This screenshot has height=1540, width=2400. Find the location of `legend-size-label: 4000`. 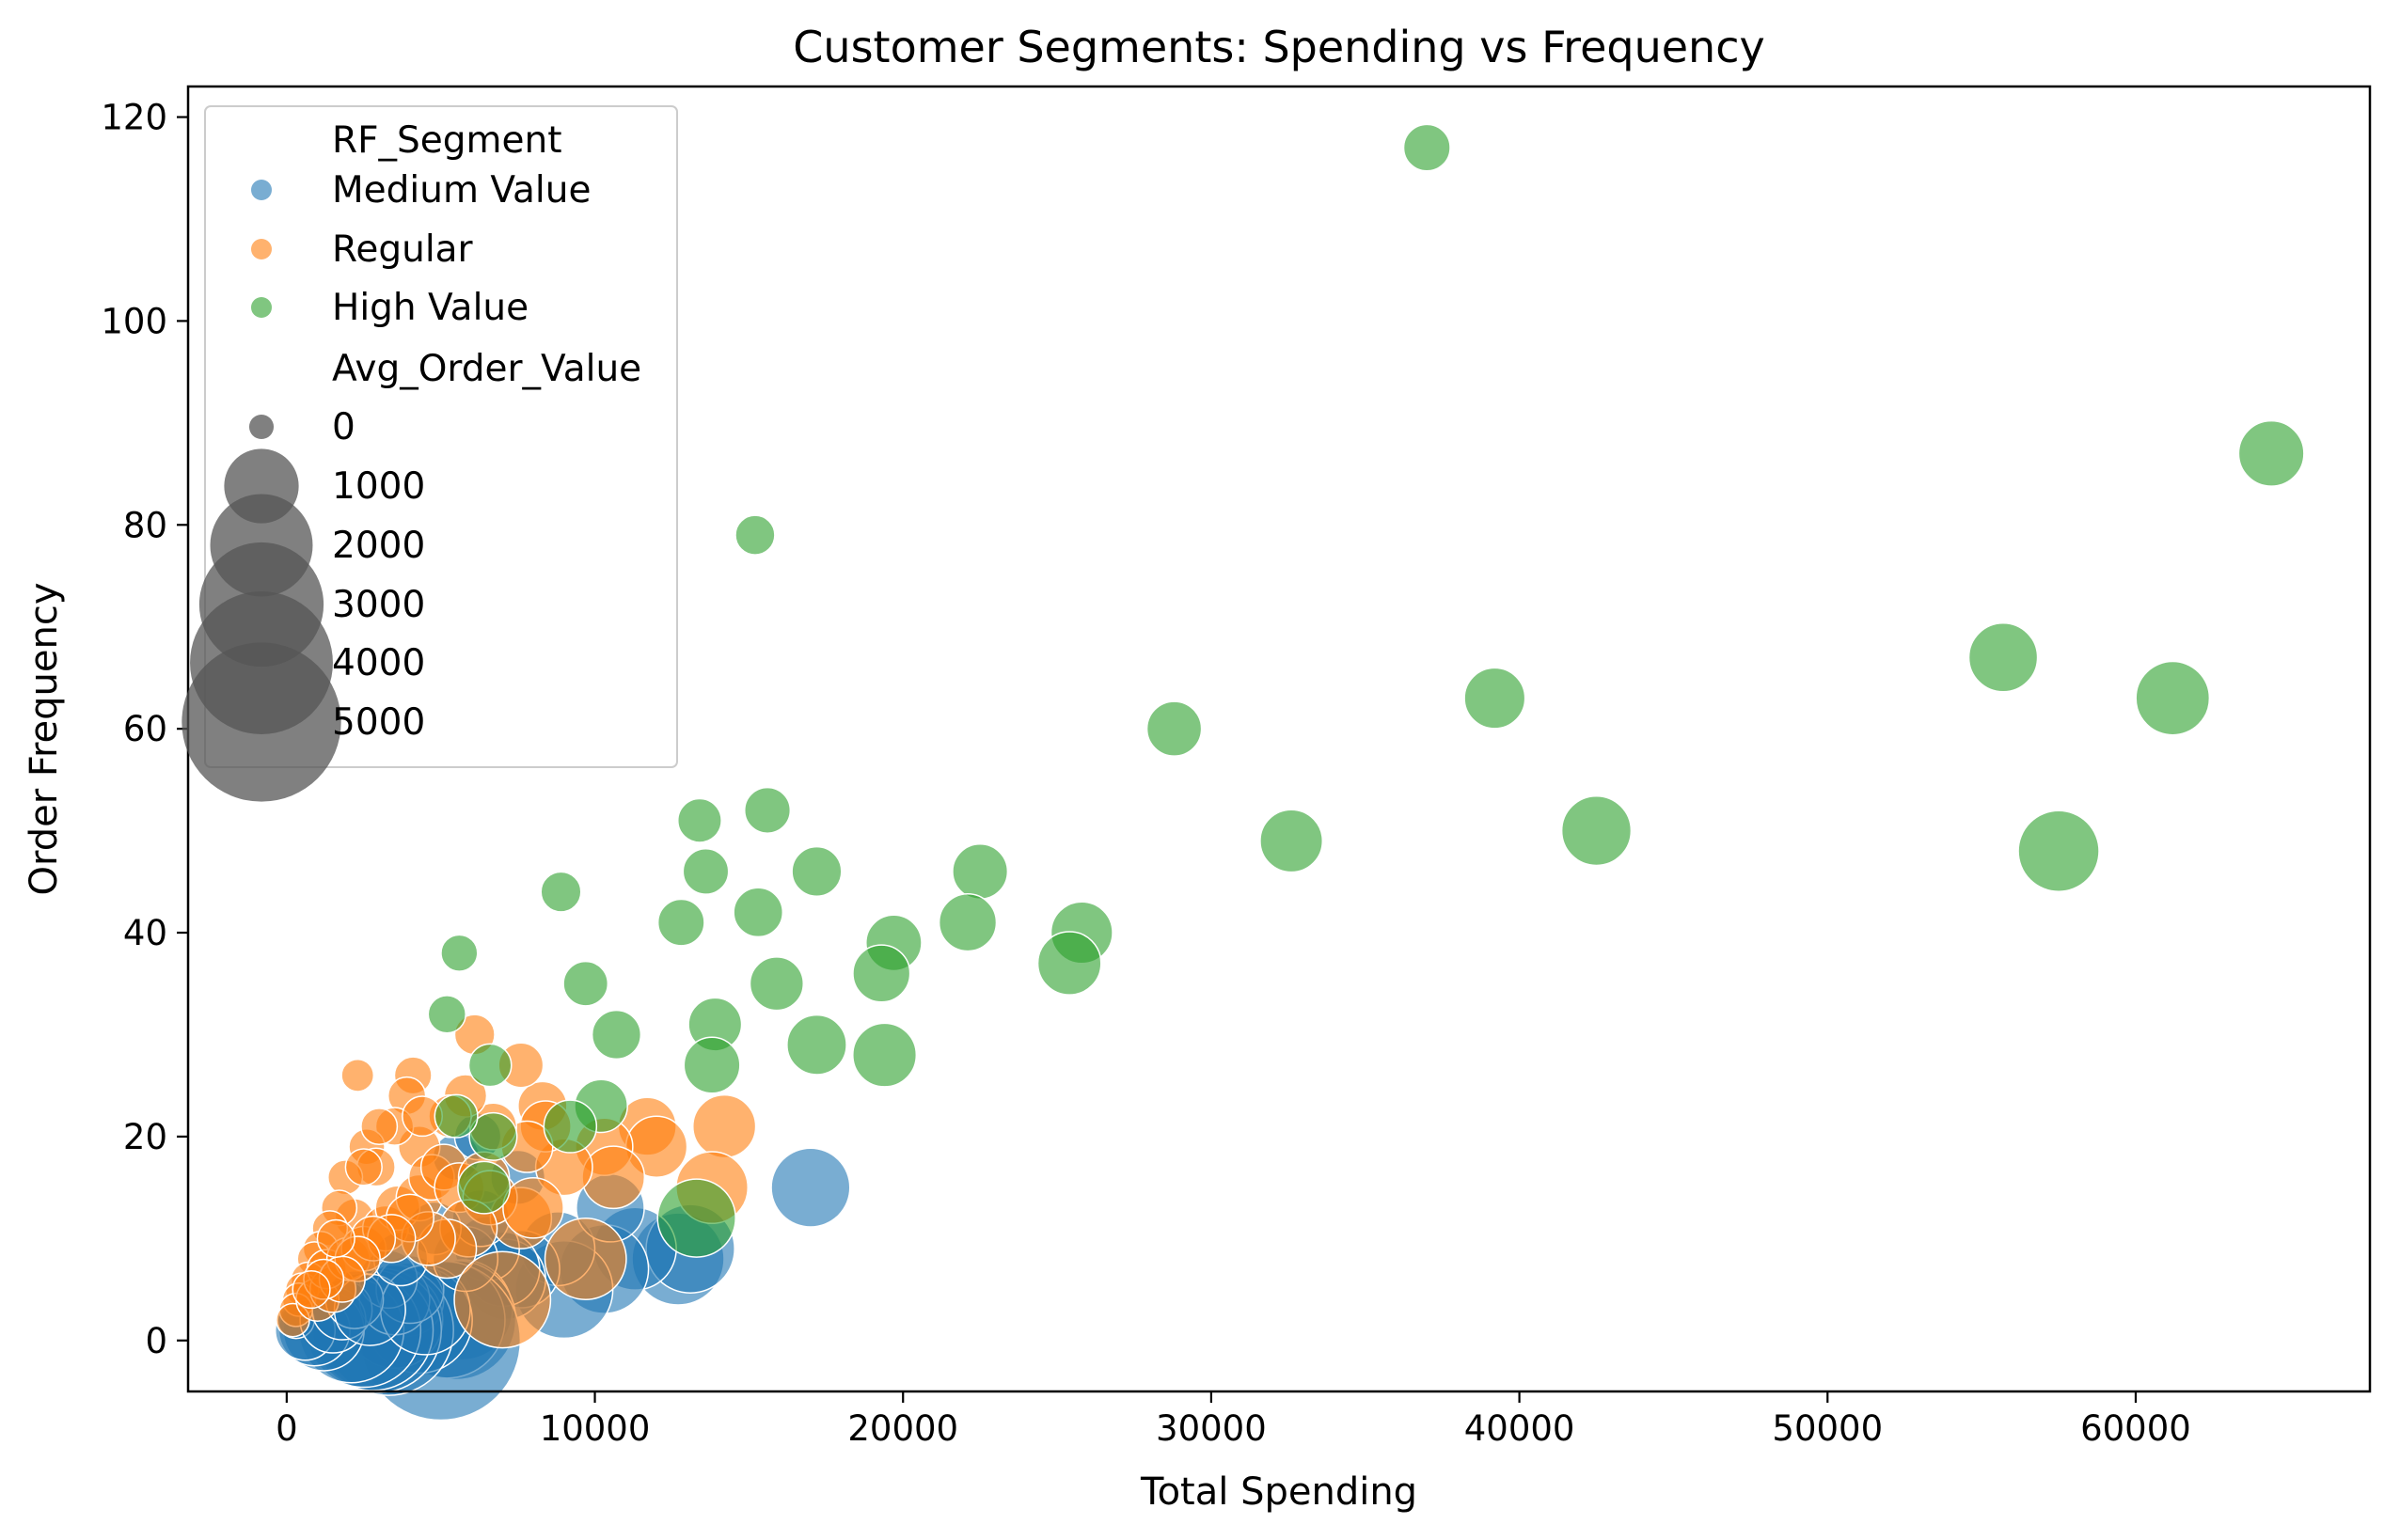

legend-size-label: 4000 is located at coordinates (378, 663).